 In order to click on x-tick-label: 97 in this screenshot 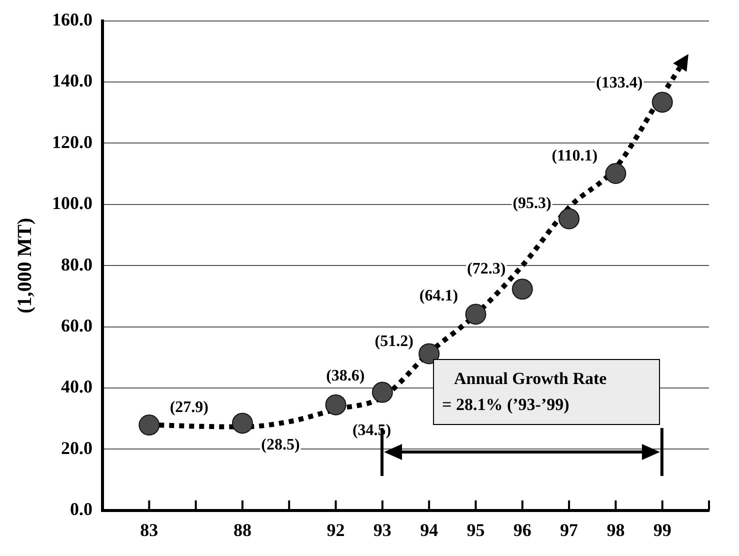, I will do `click(569, 530)`.